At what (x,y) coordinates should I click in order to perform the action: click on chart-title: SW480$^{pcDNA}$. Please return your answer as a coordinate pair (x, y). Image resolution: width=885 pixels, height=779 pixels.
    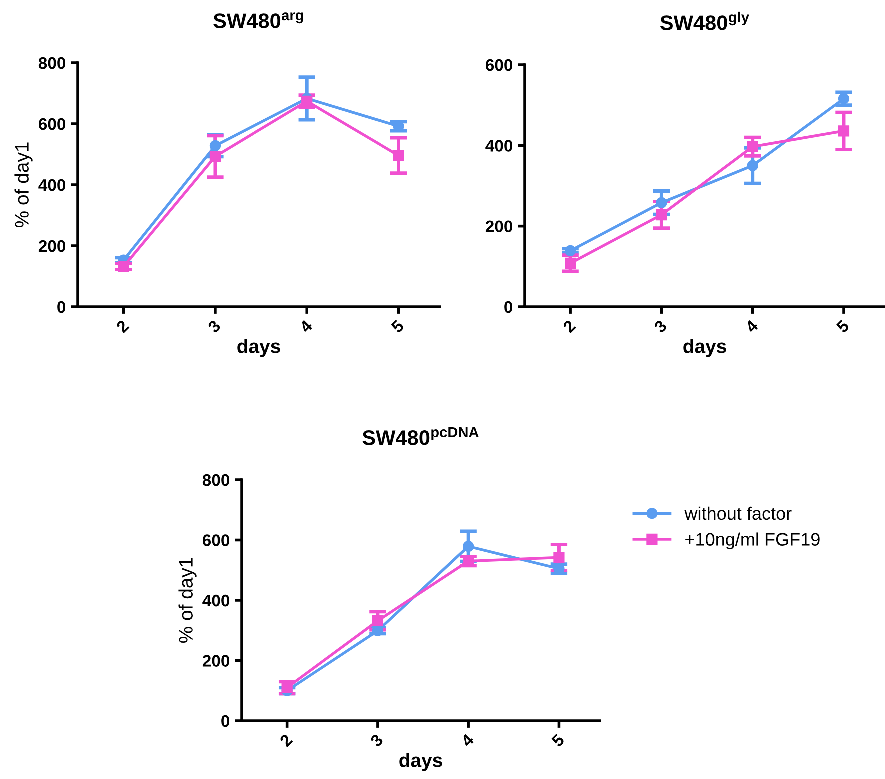
    Looking at the image, I should click on (420, 436).